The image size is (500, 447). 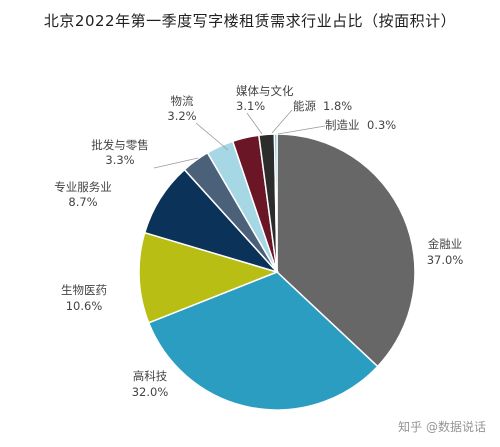 What do you see at coordinates (381, 125) in the screenshot?
I see `slice-value-9: 0.3%` at bounding box center [381, 125].